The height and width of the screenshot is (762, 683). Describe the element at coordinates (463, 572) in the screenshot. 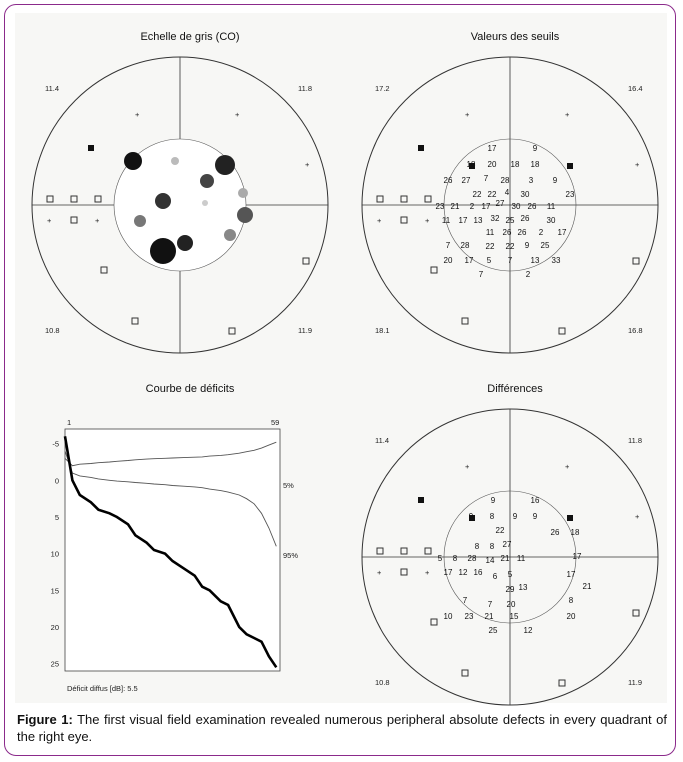

I see `difference-value: 12` at that location.